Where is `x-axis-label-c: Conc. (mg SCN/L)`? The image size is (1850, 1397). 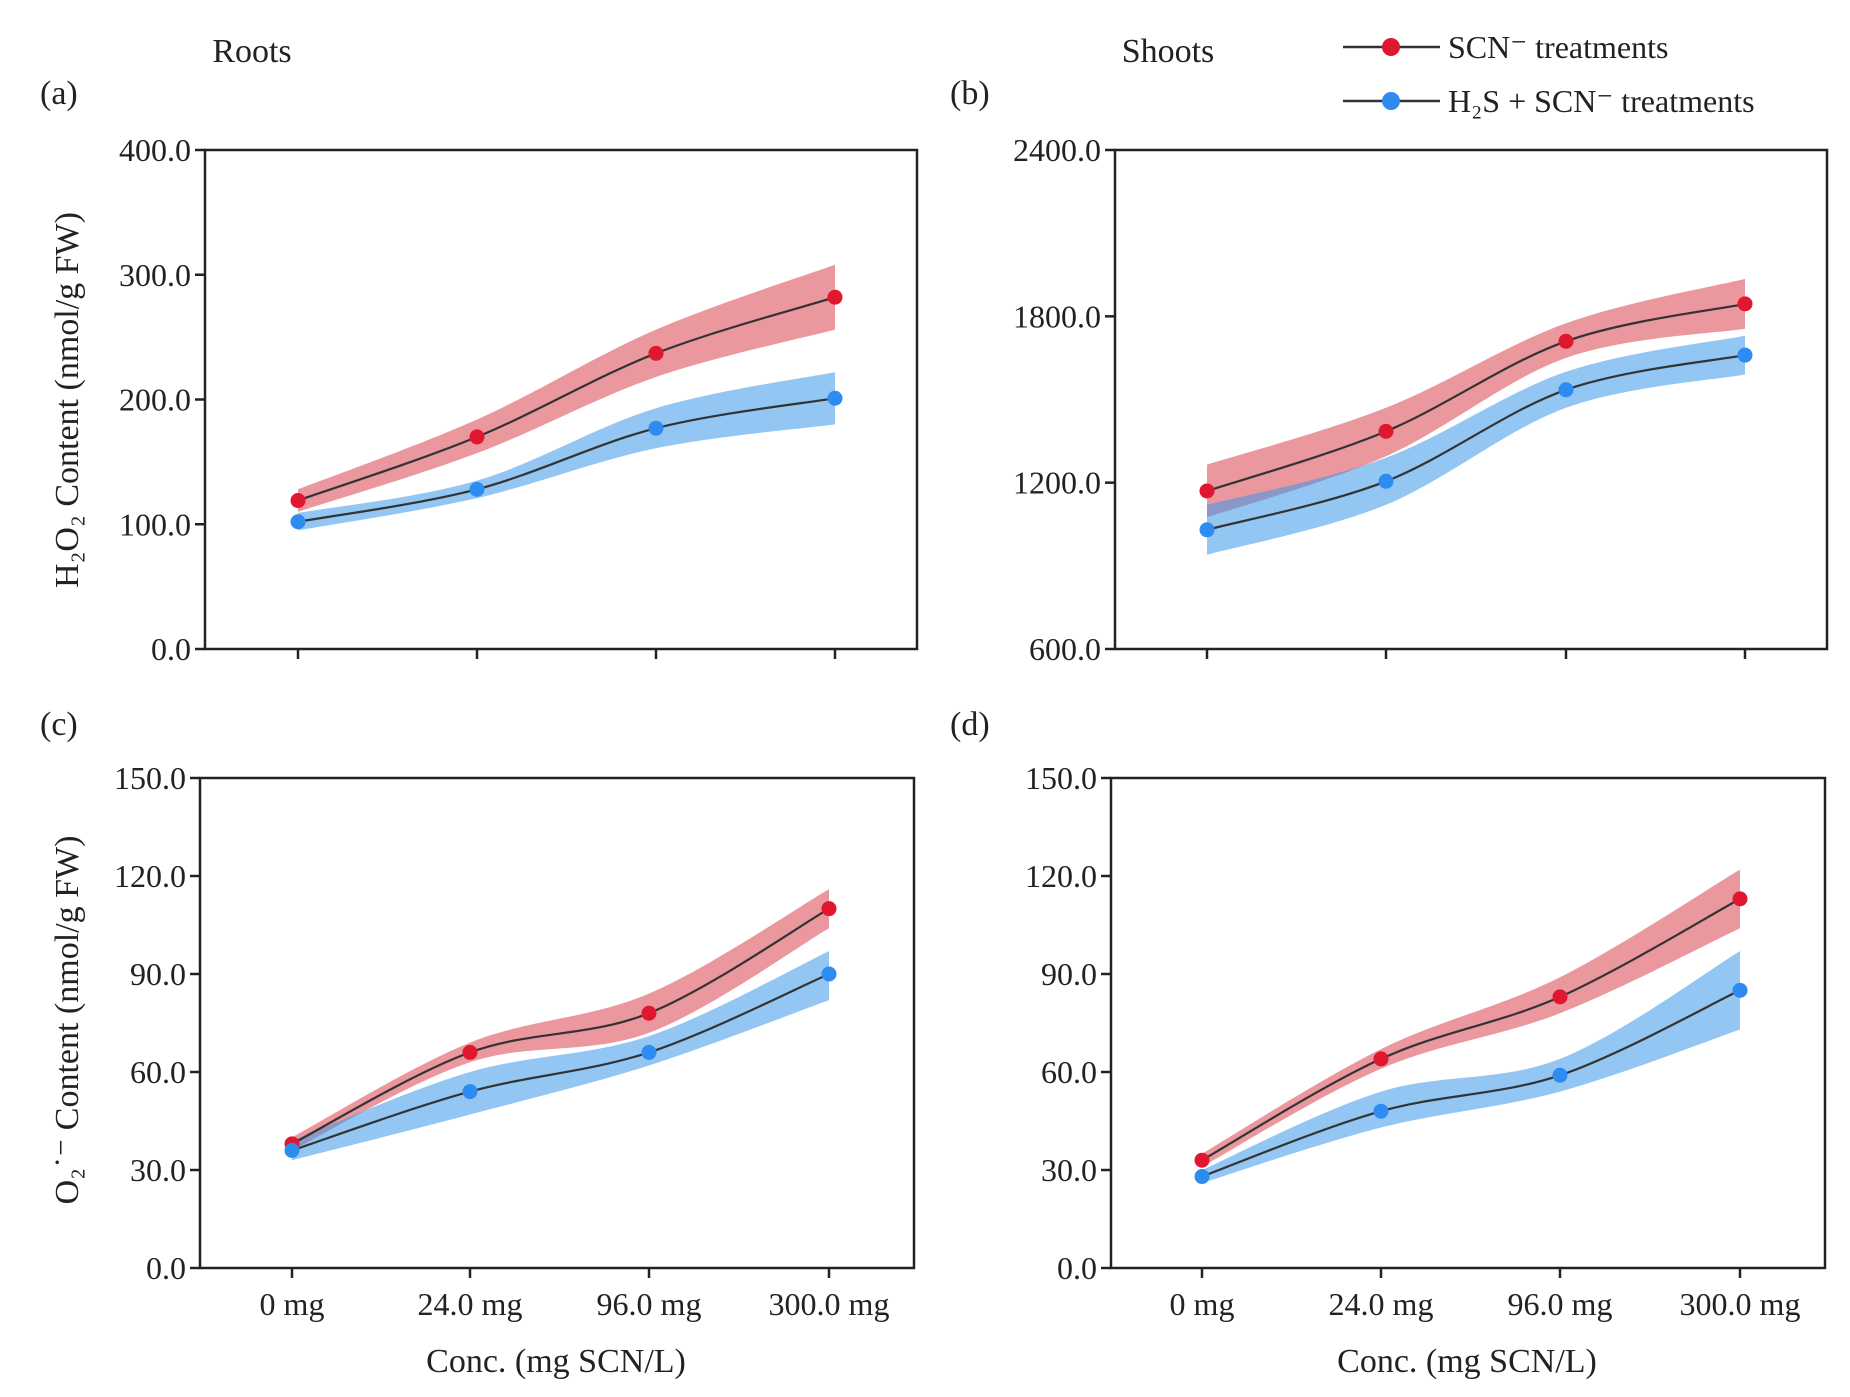 x-axis-label-c: Conc. (mg SCN/L) is located at coordinates (556, 1361).